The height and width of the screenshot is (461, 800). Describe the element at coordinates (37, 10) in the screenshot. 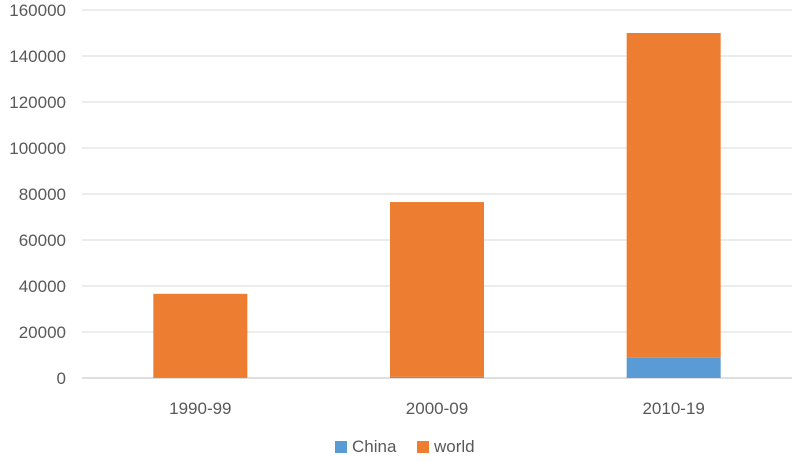

I see `y-tick-label: 160000` at that location.